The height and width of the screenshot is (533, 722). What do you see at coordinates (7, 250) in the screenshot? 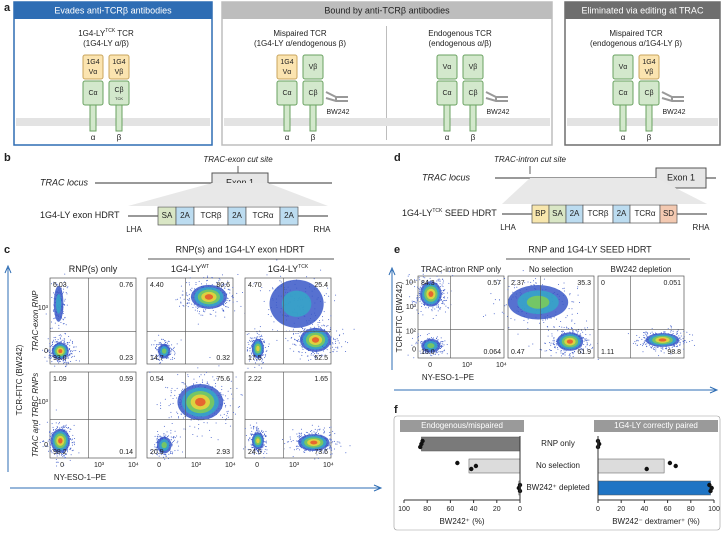
I see `panel-label: c` at bounding box center [7, 250].